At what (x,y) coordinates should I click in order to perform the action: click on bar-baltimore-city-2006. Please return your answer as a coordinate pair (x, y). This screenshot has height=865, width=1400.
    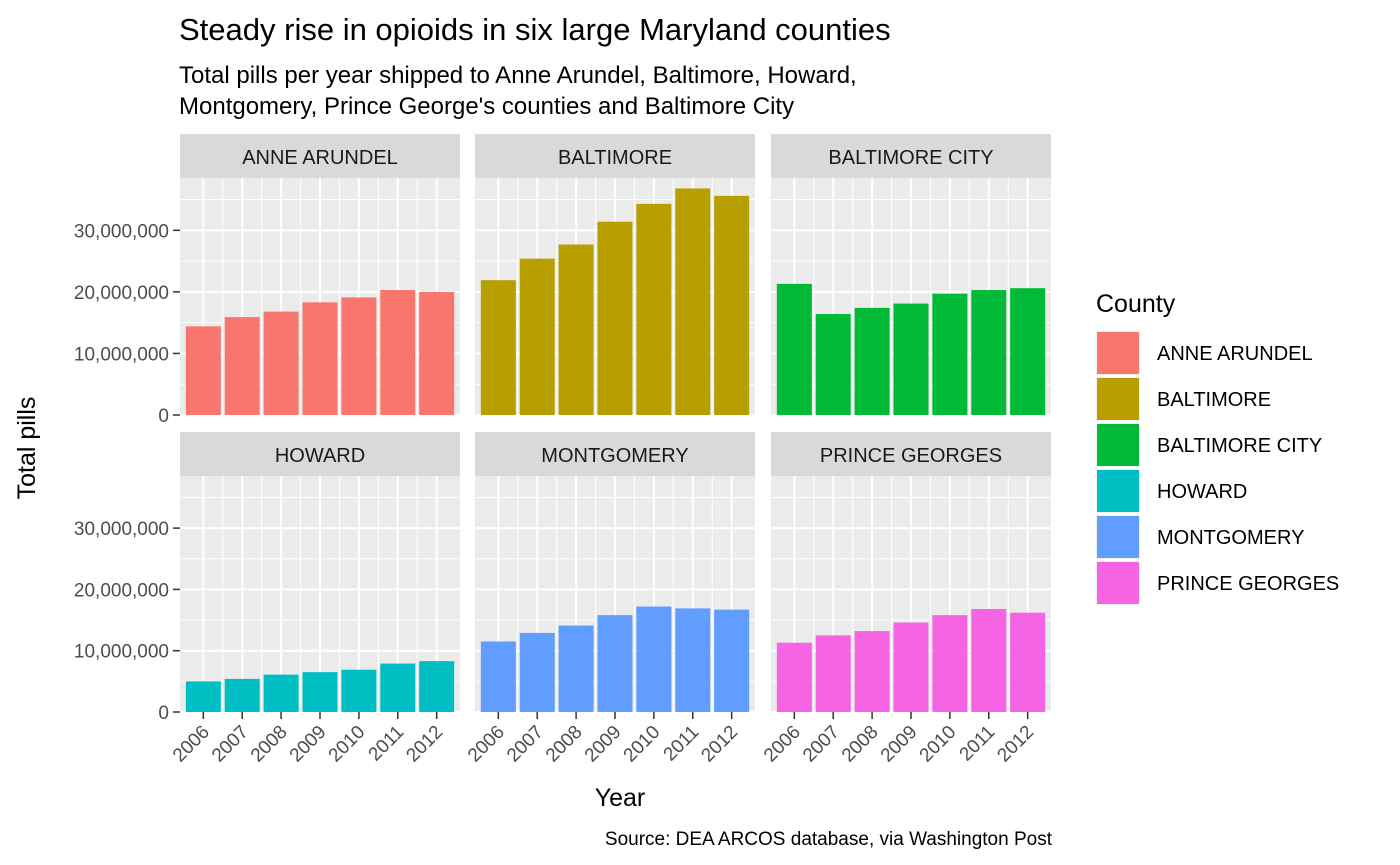
    Looking at the image, I should click on (794, 349).